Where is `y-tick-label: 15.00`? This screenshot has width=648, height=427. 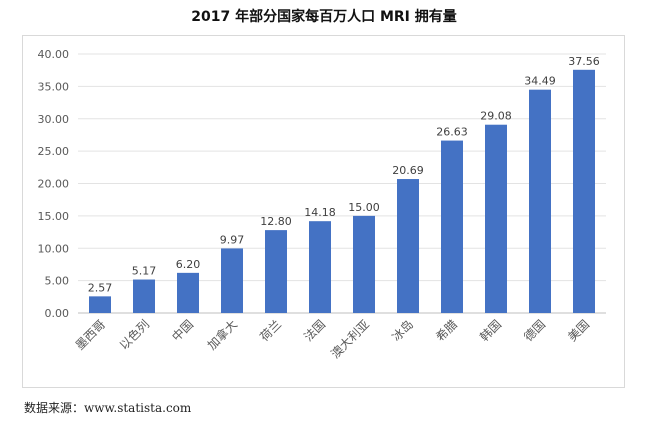
y-tick-label: 15.00 is located at coordinates (54, 216).